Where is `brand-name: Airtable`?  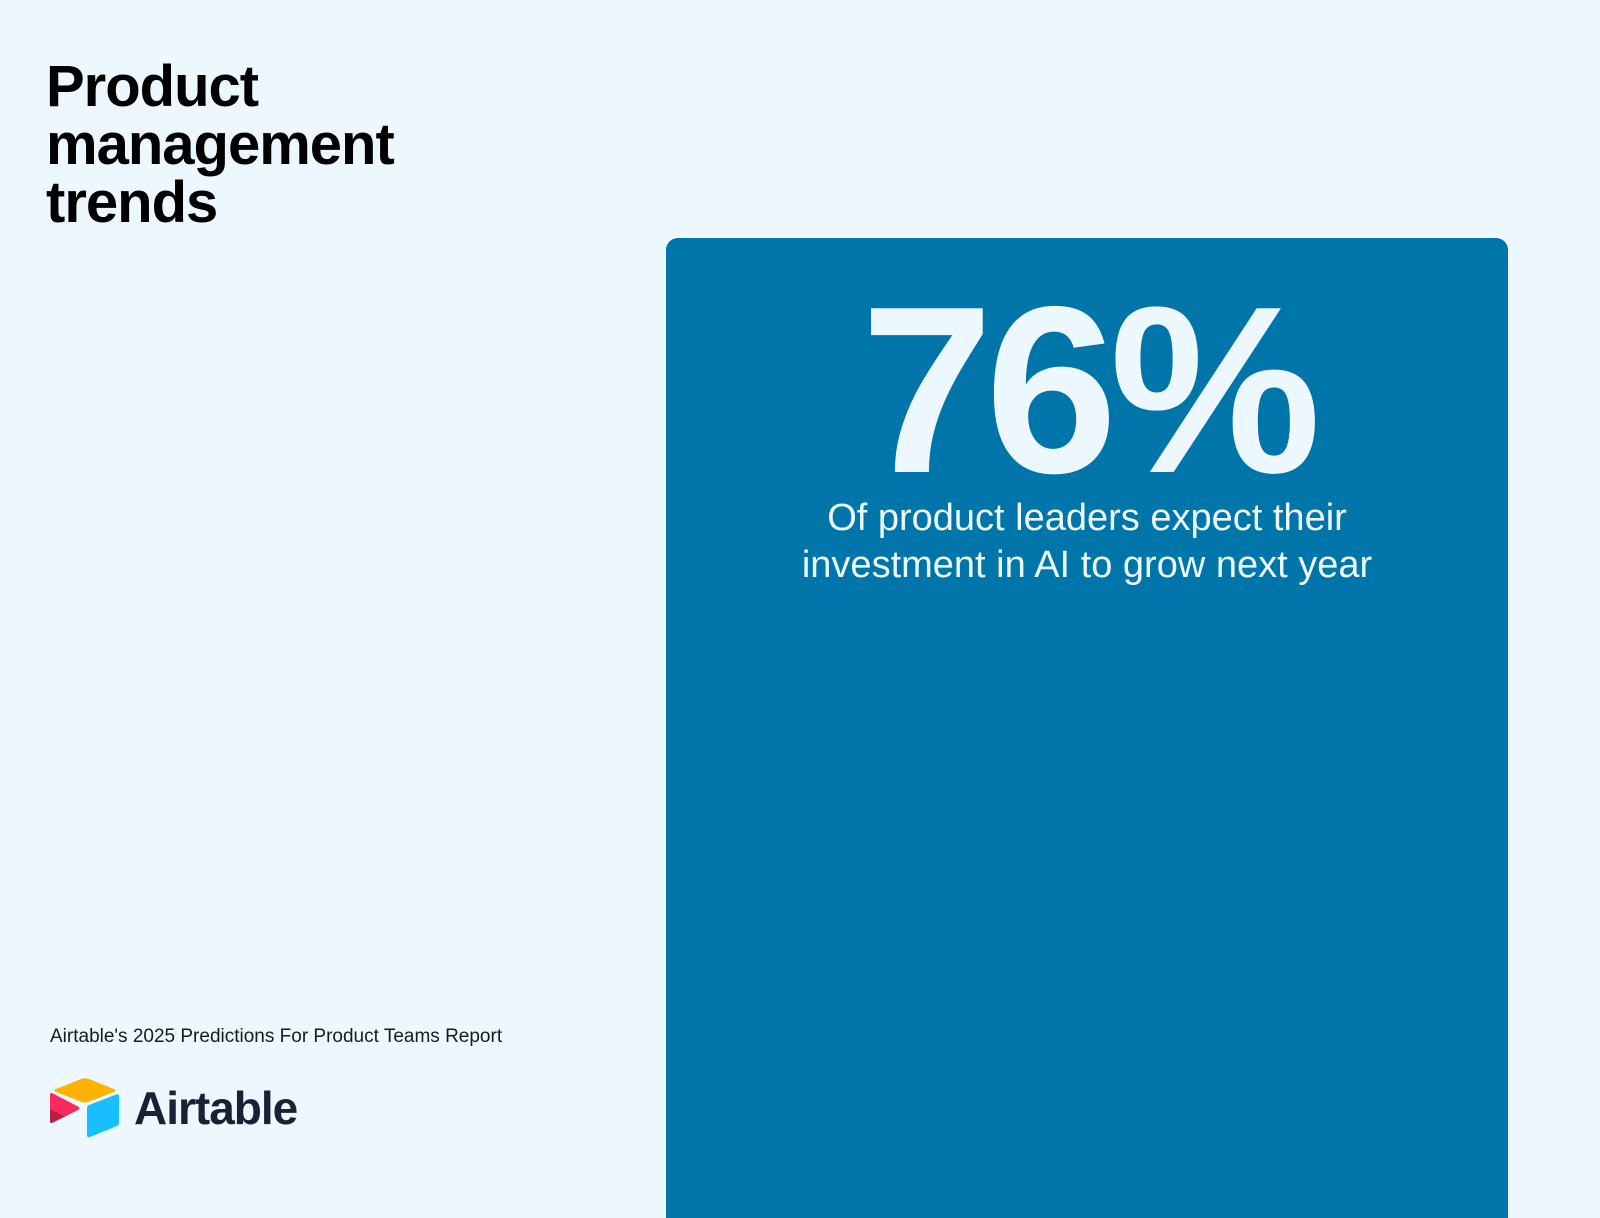 brand-name: Airtable is located at coordinates (216, 1108).